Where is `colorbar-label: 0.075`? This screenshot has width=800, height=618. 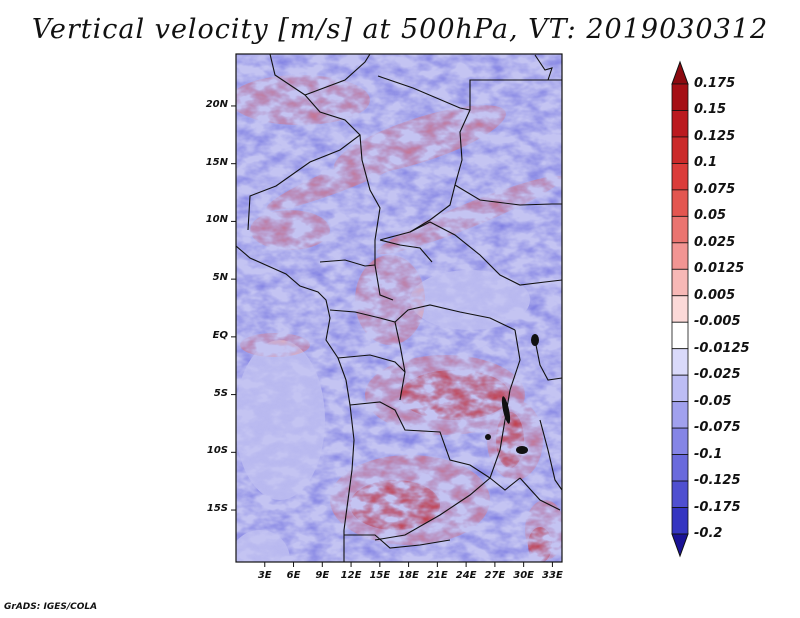
colorbar-label: 0.075 is located at coordinates (715, 189).